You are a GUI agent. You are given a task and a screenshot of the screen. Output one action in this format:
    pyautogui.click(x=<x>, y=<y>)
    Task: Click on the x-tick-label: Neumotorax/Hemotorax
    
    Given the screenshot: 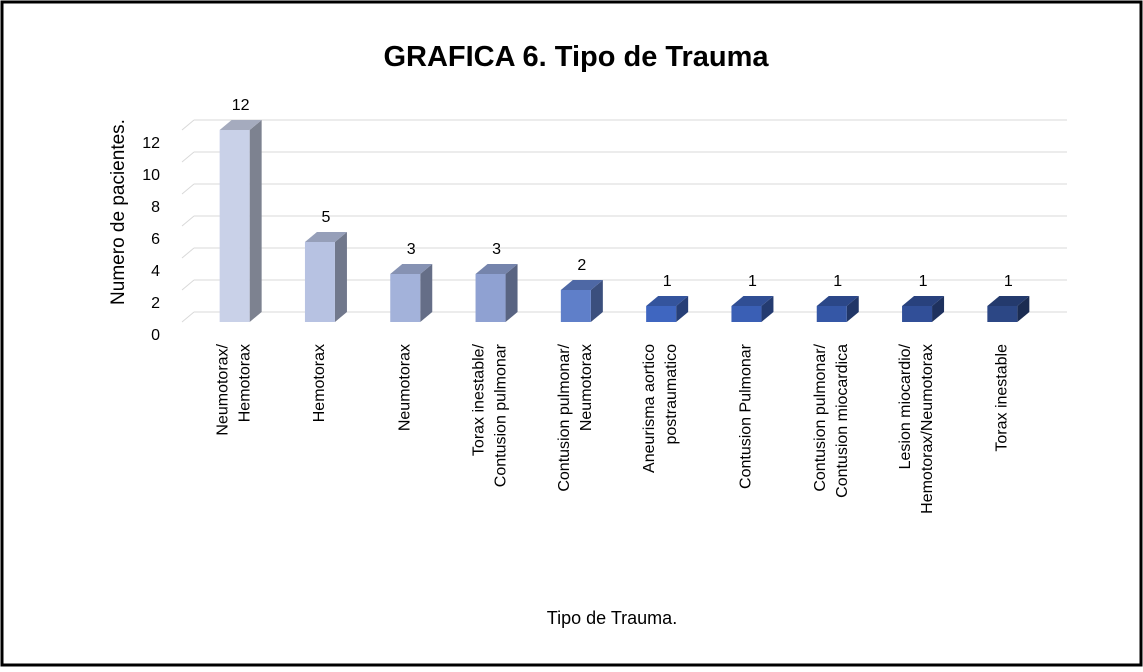 What is the action you would take?
    pyautogui.click(x=234, y=389)
    